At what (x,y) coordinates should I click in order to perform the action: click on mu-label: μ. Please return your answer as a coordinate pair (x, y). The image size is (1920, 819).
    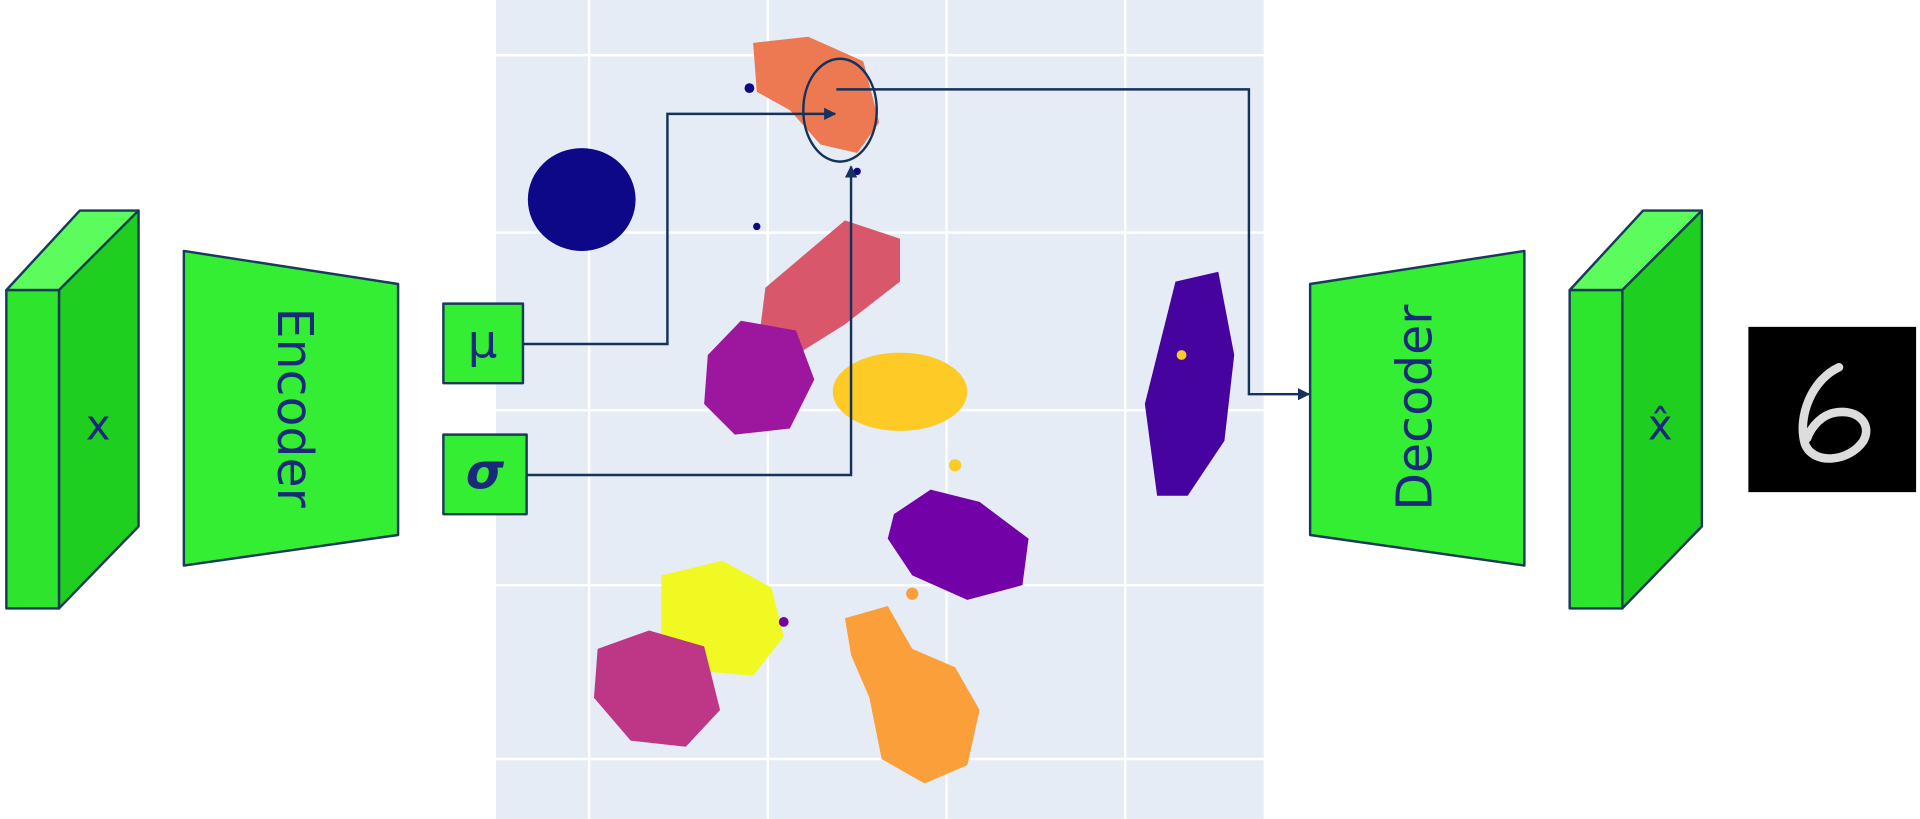
    Looking at the image, I should click on (483, 342).